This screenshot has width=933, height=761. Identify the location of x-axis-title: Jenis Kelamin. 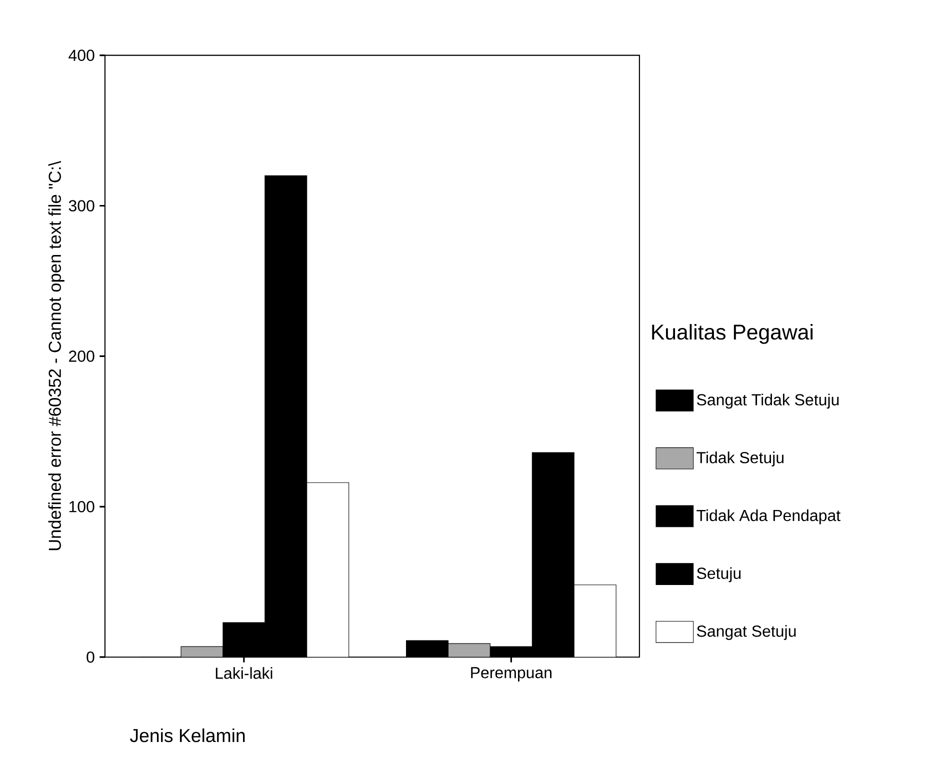
(187, 735).